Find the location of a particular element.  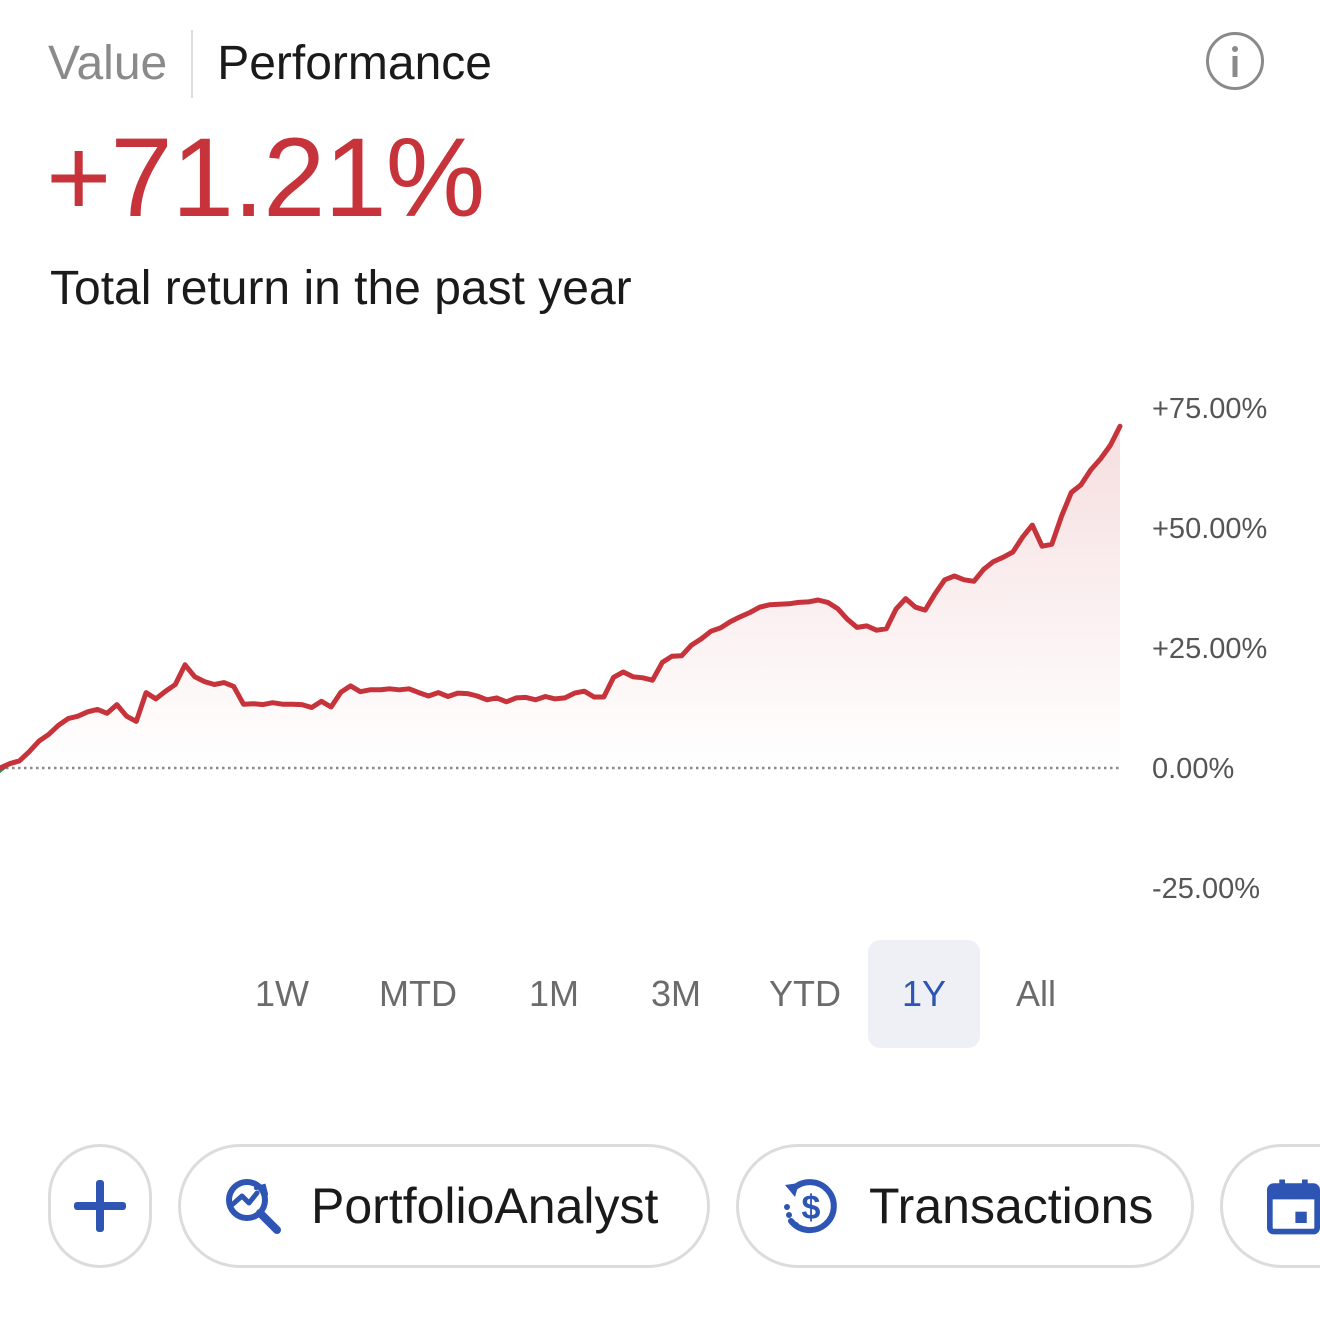

dollar-cycle-icon: $ is located at coordinates (810, 1206).